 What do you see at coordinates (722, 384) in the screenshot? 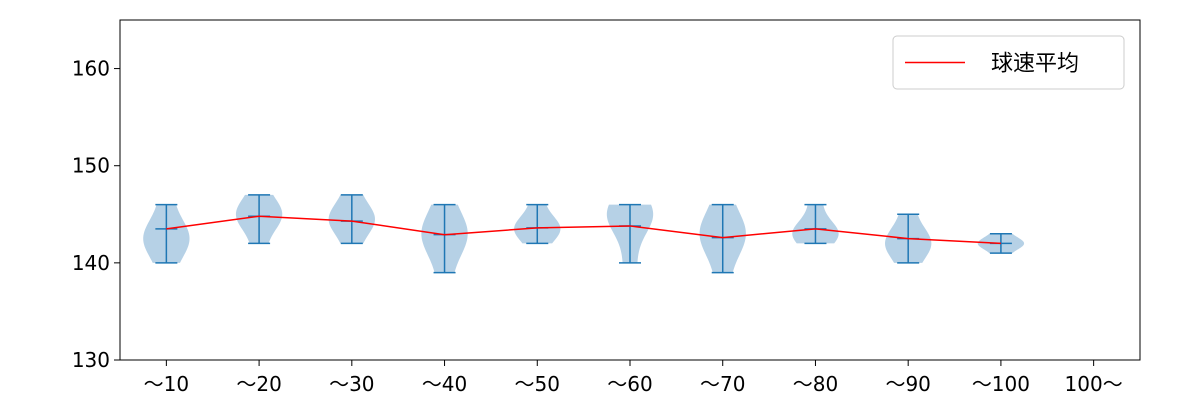
I see `x-tick-label: ～70` at bounding box center [722, 384].